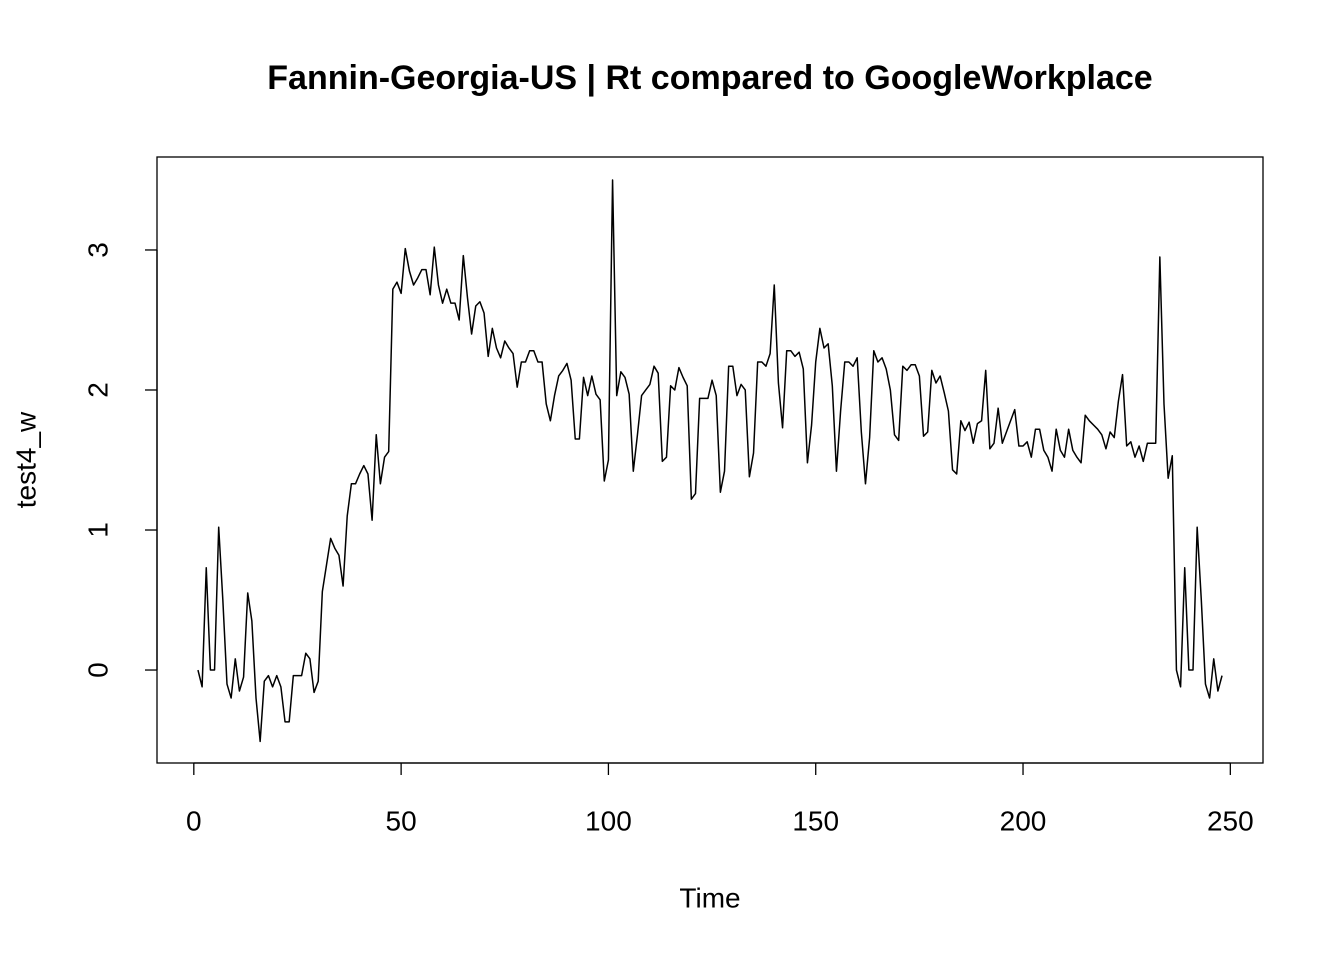 Image resolution: width=1344 pixels, height=960 pixels. What do you see at coordinates (97, 670) in the screenshot?
I see `y-tick-label: 0` at bounding box center [97, 670].